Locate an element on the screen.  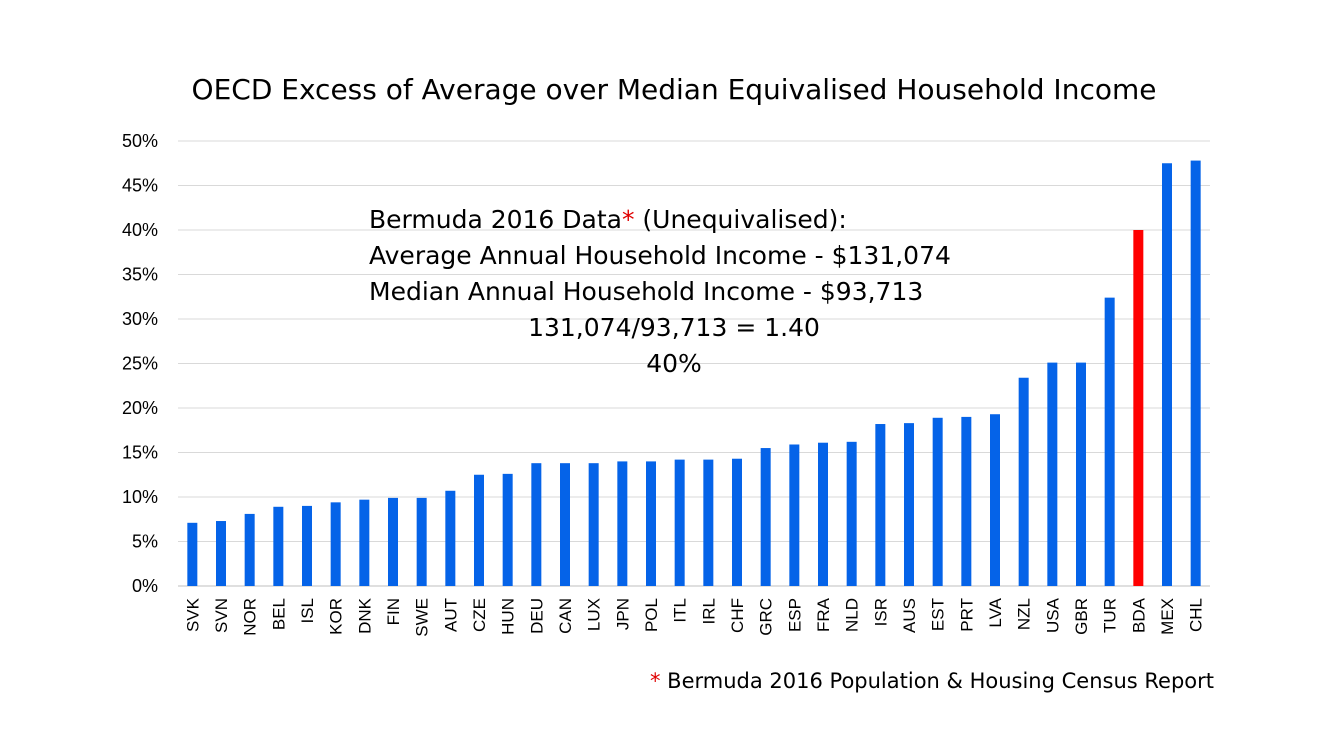
bar-cze is located at coordinates (479, 530).